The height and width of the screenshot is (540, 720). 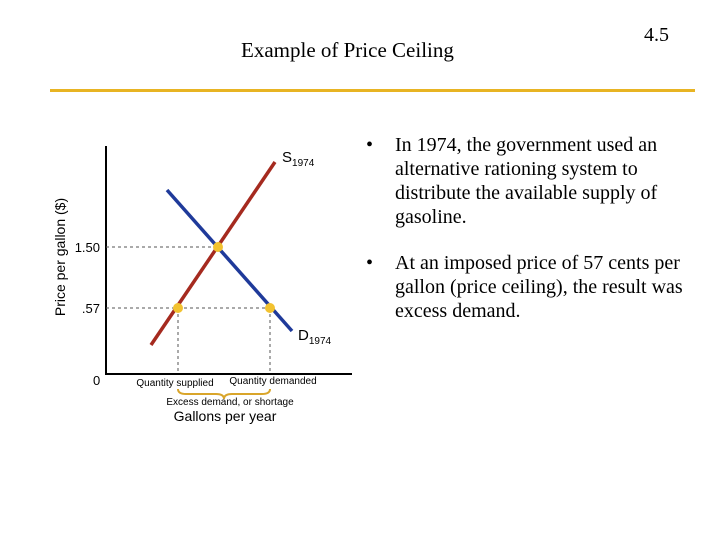 What do you see at coordinates (320, 341) in the screenshot?
I see `demand-label-subscript: 1974` at bounding box center [320, 341].